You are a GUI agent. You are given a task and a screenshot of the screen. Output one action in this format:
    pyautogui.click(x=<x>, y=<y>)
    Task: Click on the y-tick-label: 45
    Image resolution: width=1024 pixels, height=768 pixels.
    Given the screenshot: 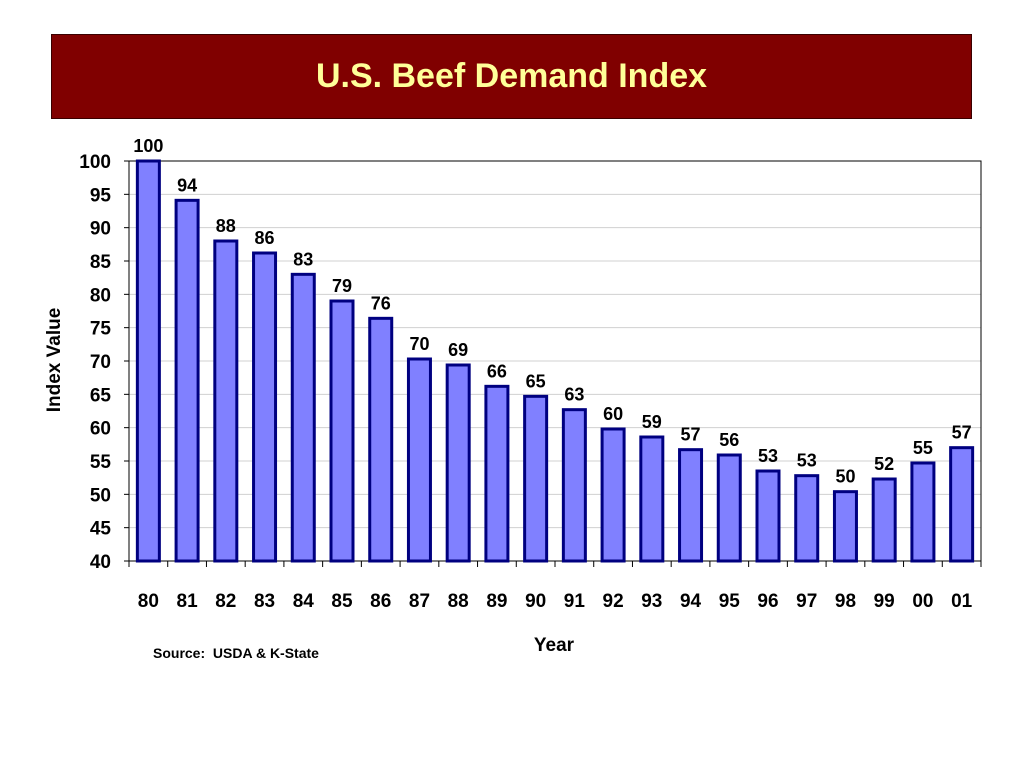 What is the action you would take?
    pyautogui.click(x=101, y=529)
    